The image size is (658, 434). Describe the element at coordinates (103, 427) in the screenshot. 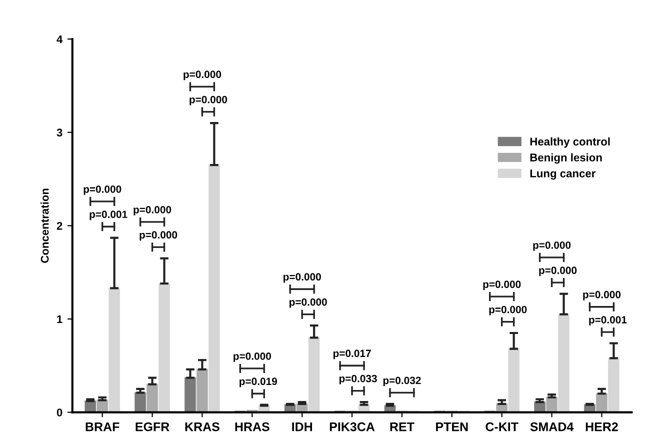

I see `x-tick-label: BRAF` at that location.